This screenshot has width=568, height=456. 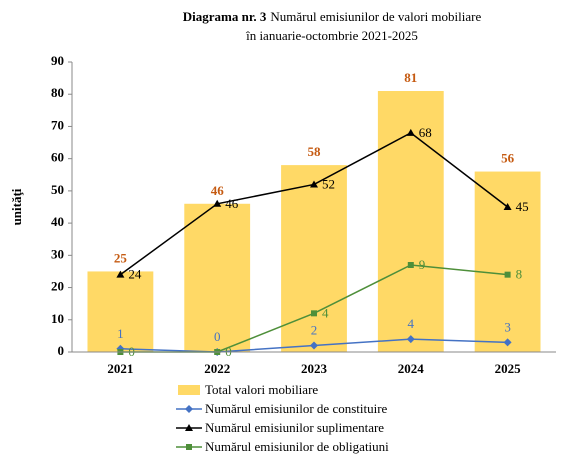 What do you see at coordinates (61, 350) in the screenshot?
I see `y-tick-label: 0` at bounding box center [61, 350].